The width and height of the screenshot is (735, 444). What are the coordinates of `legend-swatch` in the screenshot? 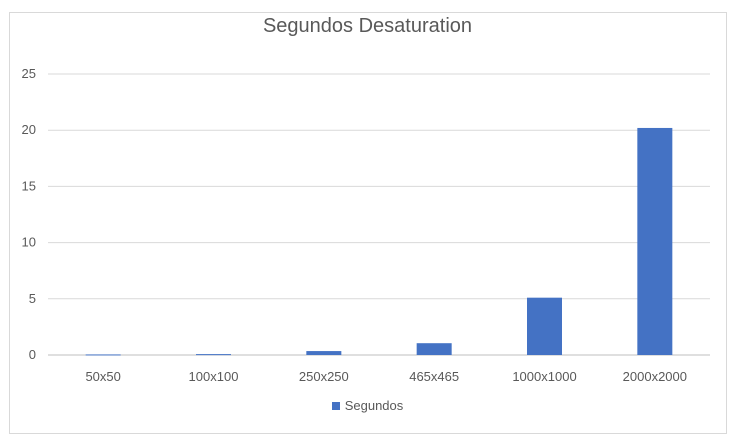 It's located at (335, 405).